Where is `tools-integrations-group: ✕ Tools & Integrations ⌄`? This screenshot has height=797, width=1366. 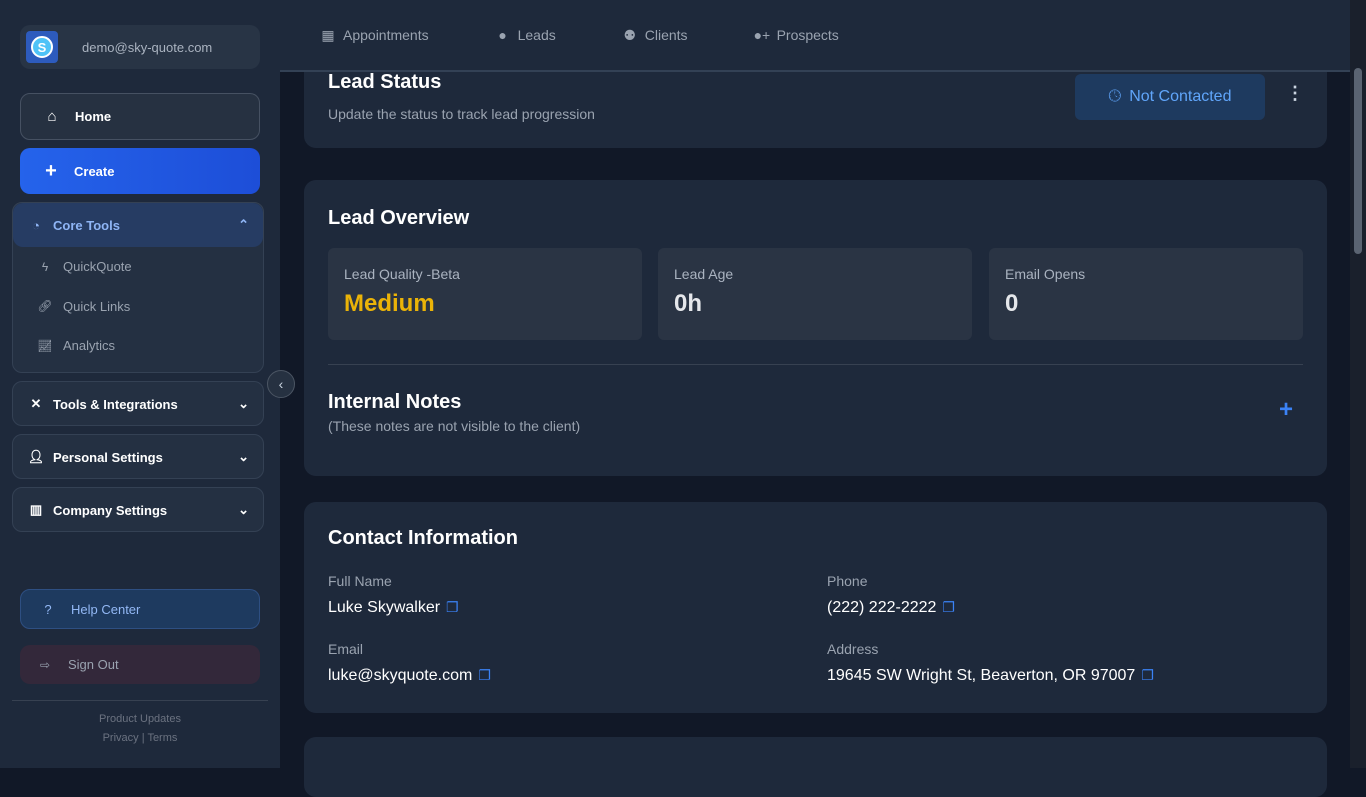
tools-integrations-group: ✕ Tools & Integrations ⌄ is located at coordinates (138, 403).